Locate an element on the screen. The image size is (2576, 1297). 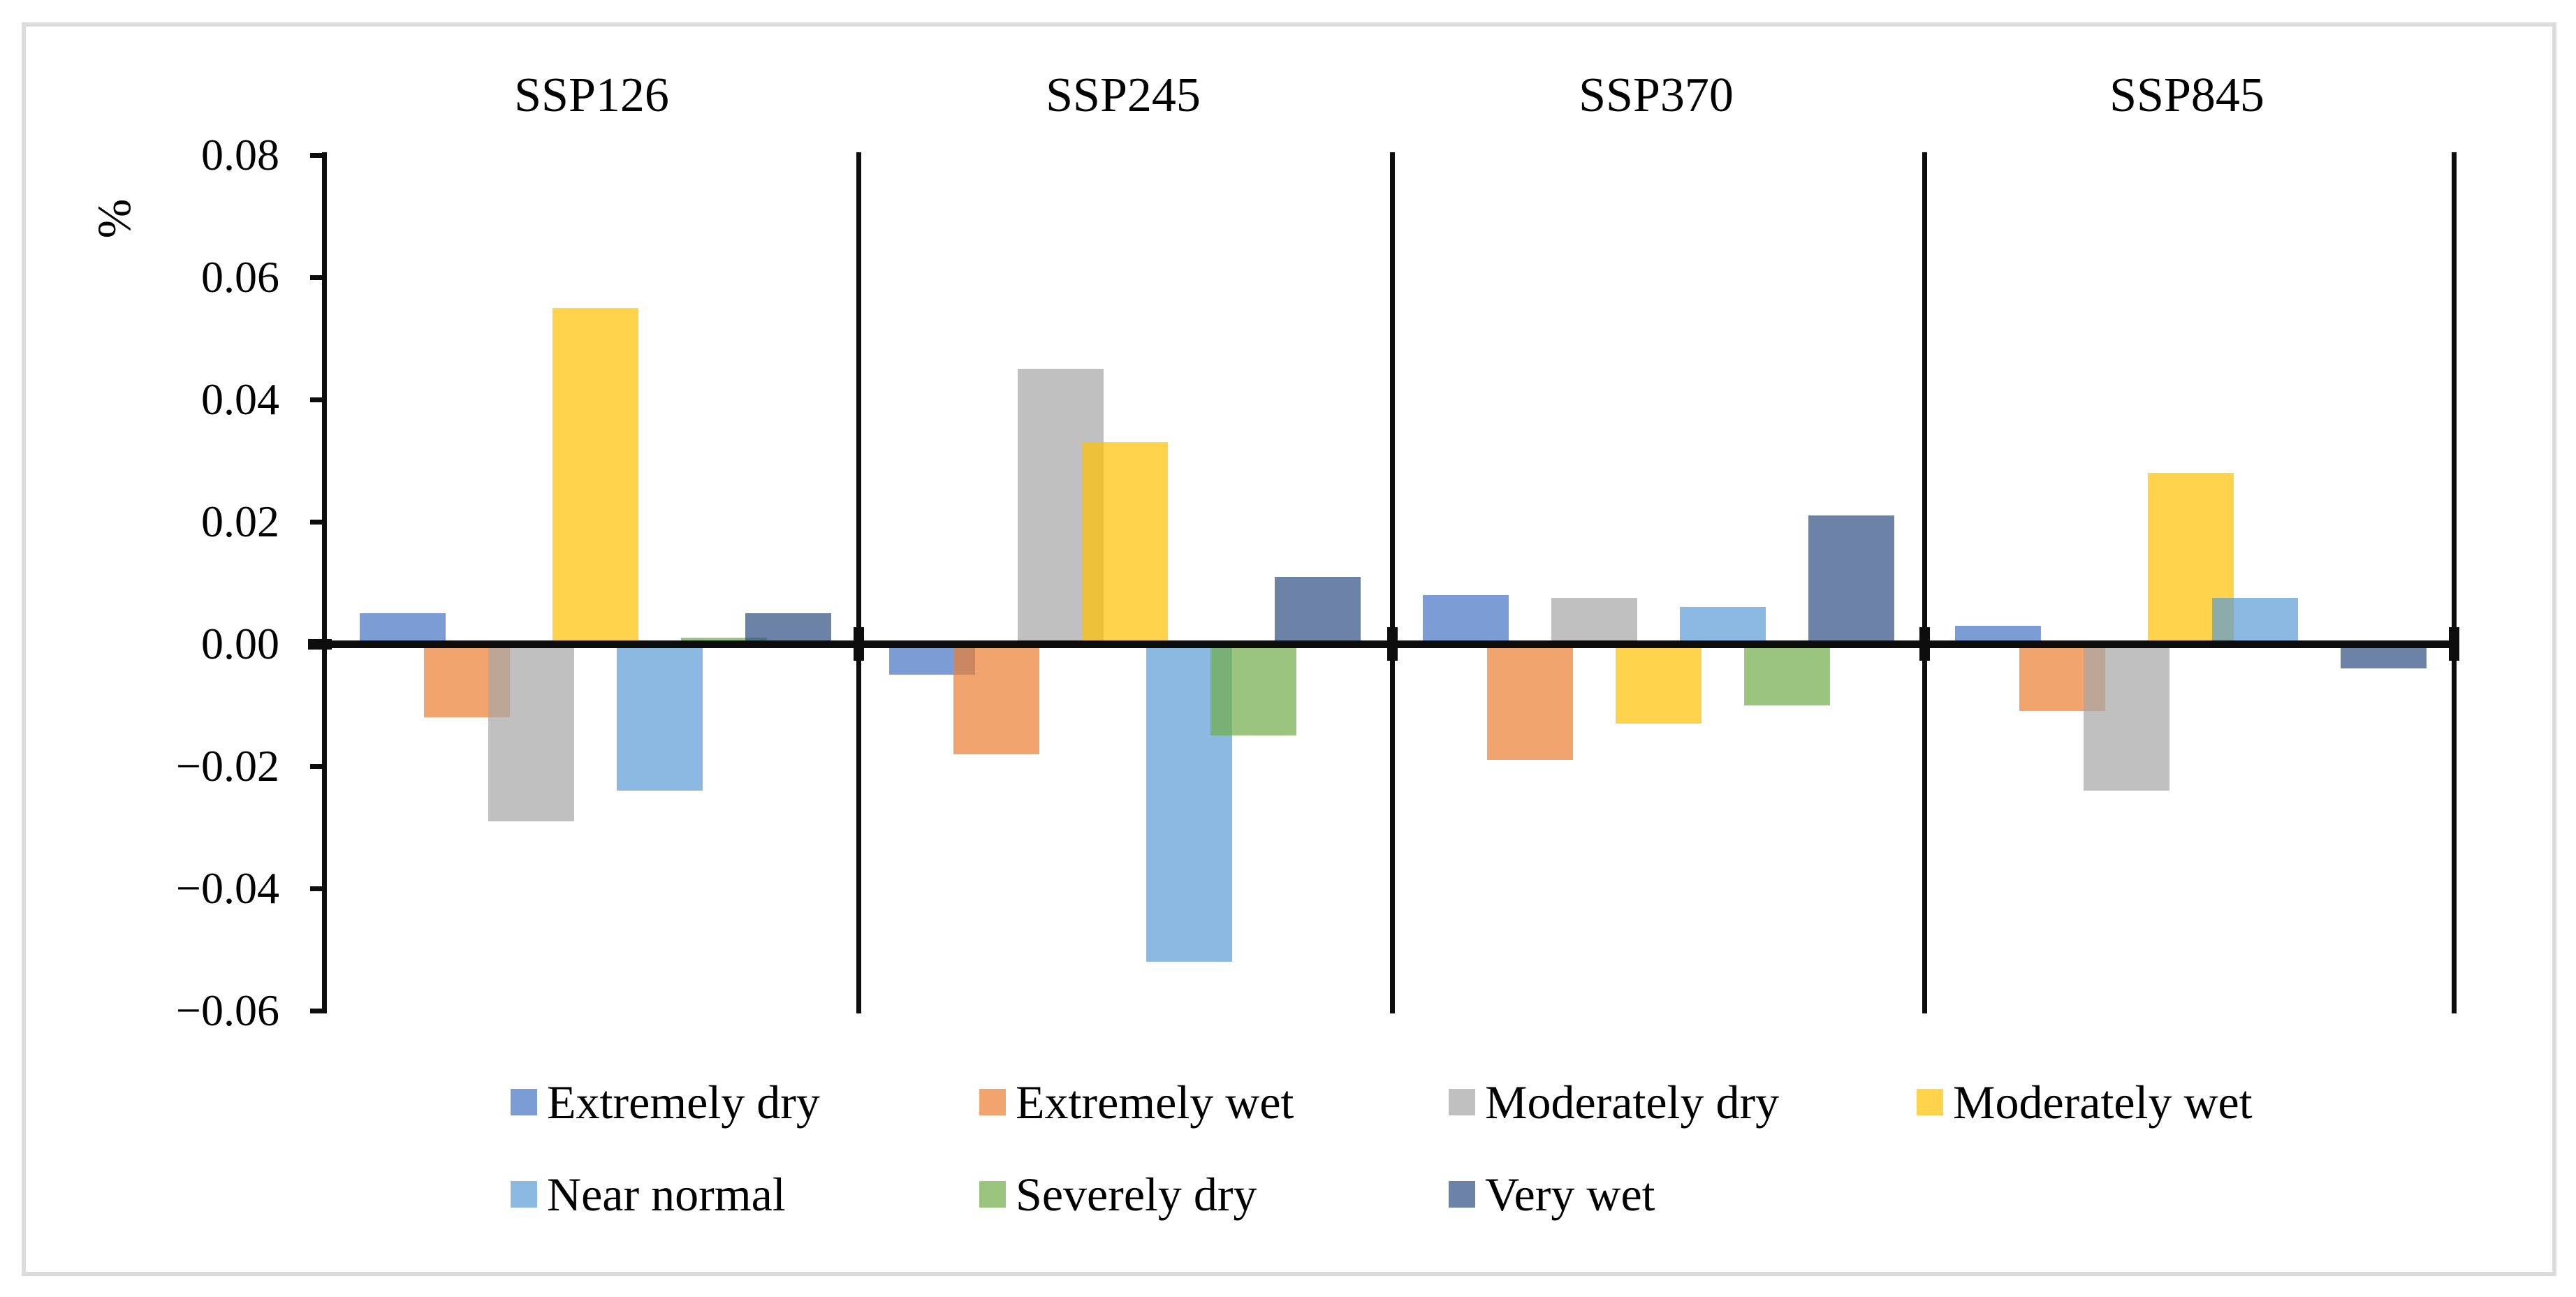
y-tick-0.02 is located at coordinates (318, 522).